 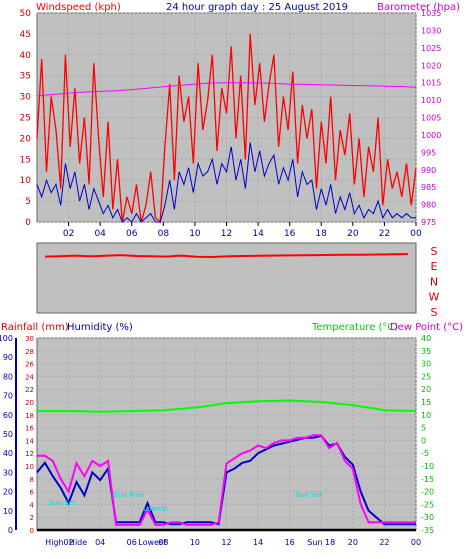 I want to click on windspeed-axis-title: Windspeed (kph), so click(x=78, y=7).